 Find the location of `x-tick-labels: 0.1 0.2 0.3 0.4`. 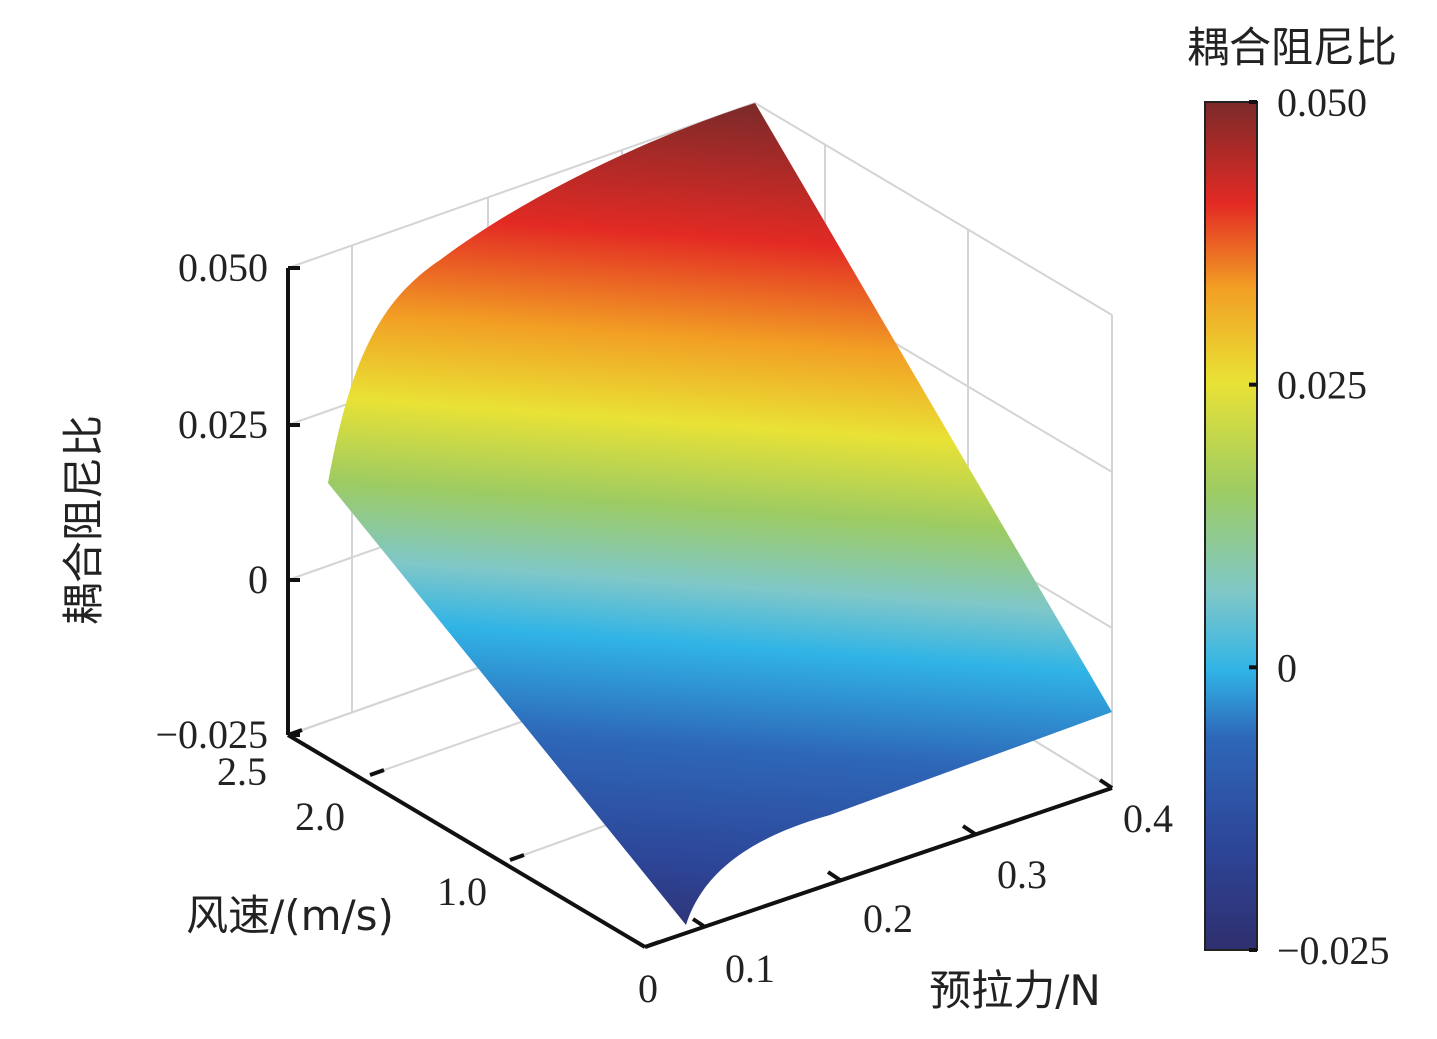

x-tick-labels: 0.1 0.2 0.3 0.4 is located at coordinates (949, 893).